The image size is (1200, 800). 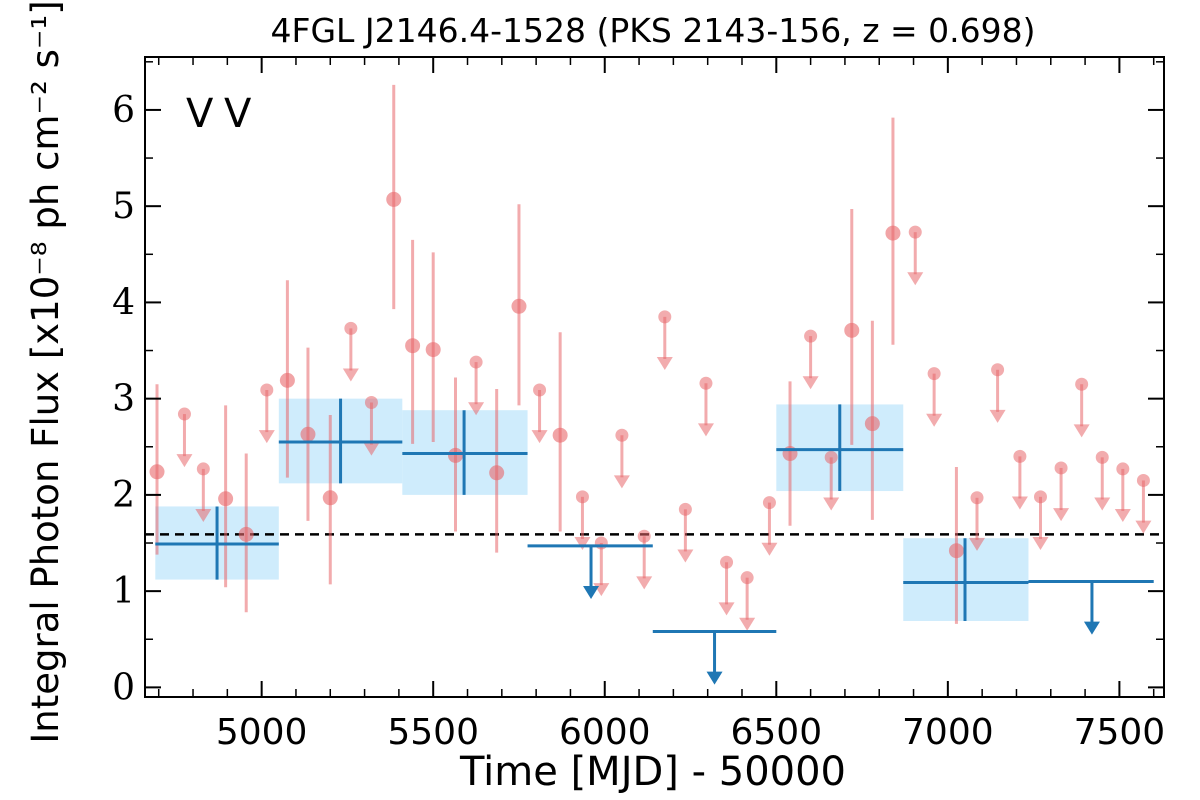 I want to click on y-tick-label: 5, so click(x=123, y=206).